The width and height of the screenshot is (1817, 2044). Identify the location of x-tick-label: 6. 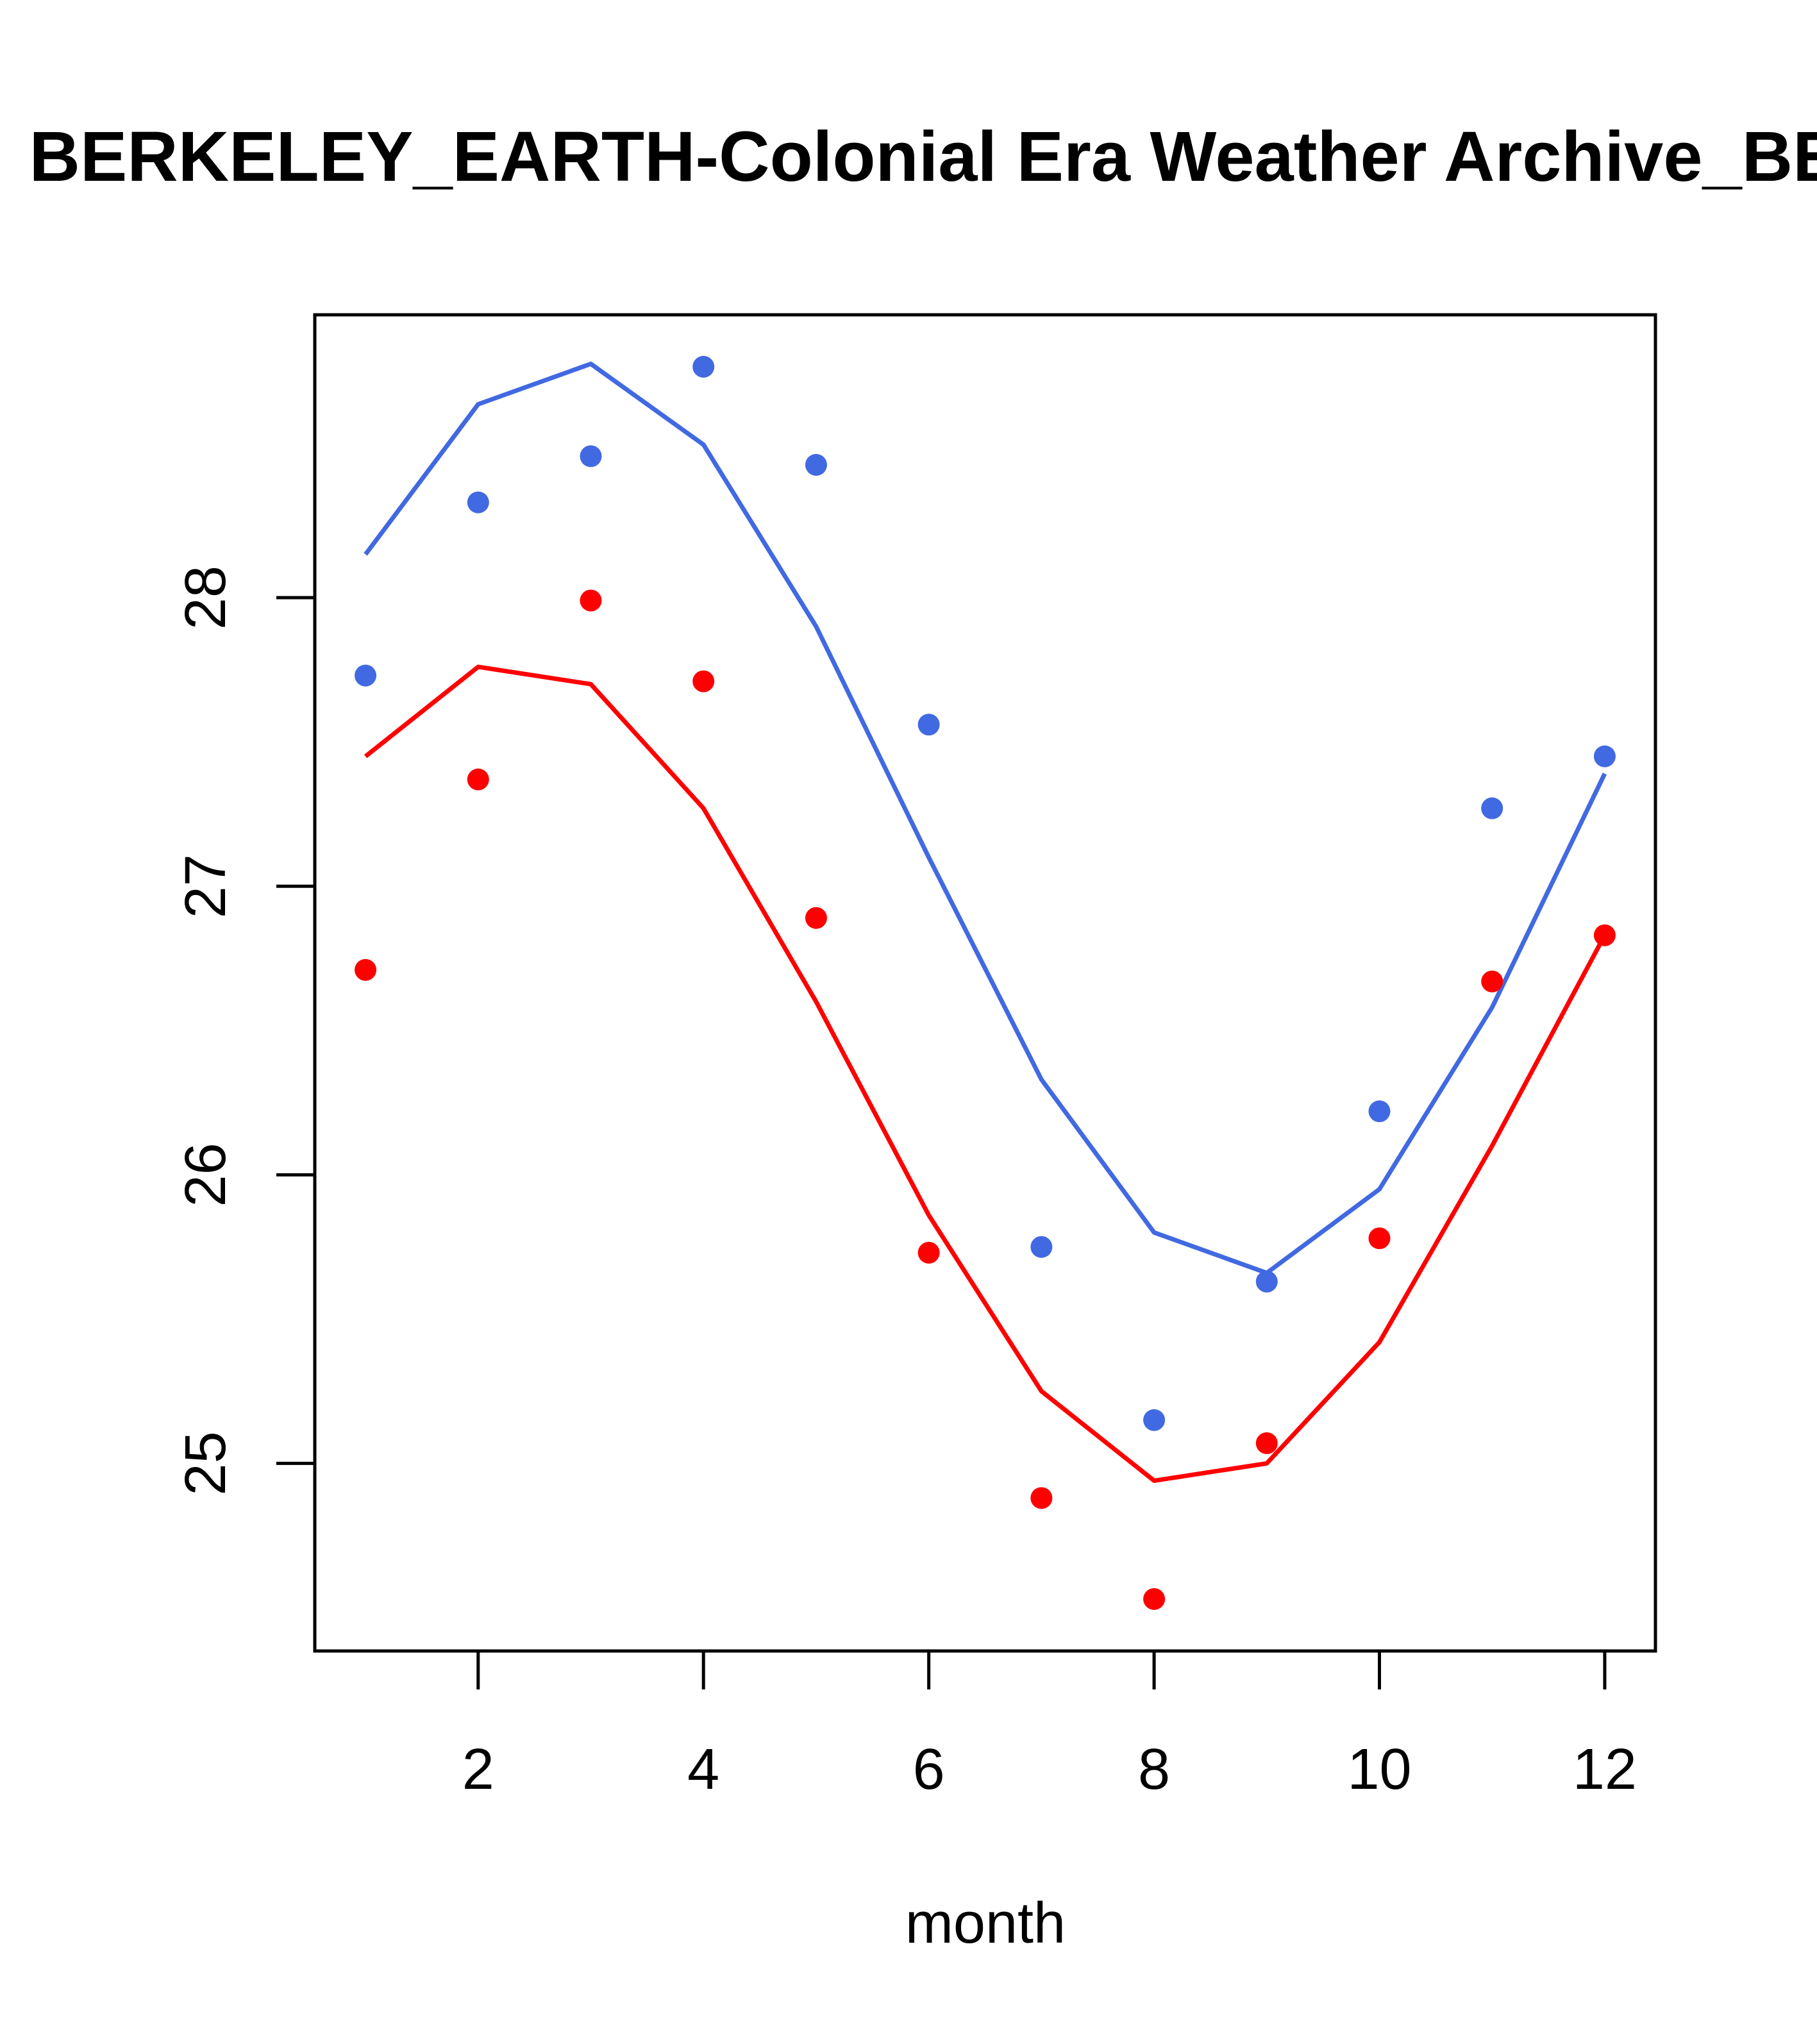
(929, 1770).